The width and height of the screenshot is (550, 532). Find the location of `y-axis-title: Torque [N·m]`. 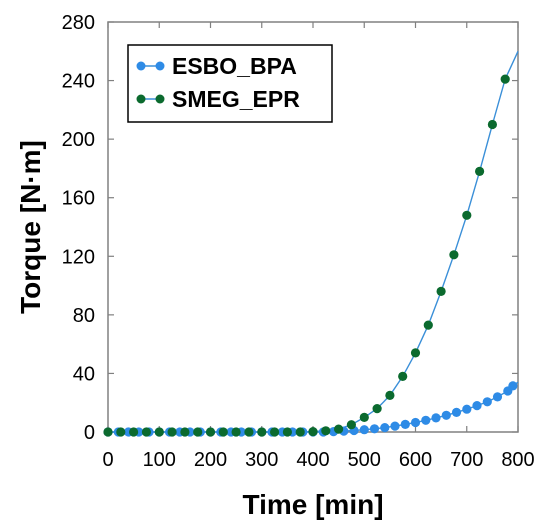

y-axis-title: Torque [N·m] is located at coordinates (30, 227).